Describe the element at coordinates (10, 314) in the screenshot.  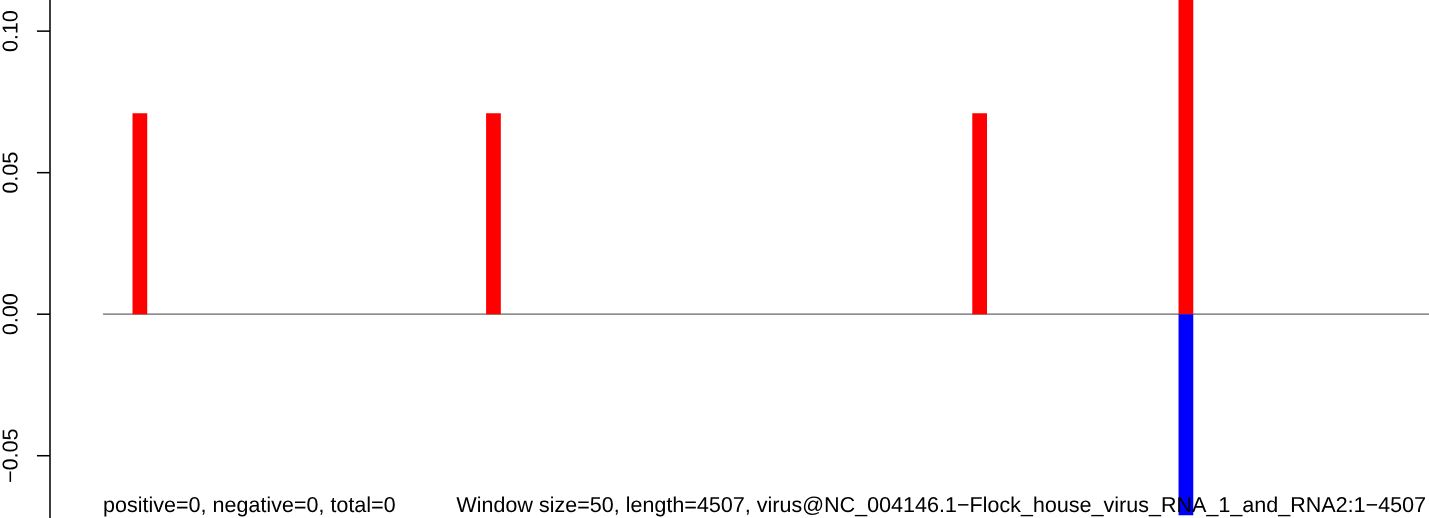
I see `y-tick-label: 0.00` at that location.